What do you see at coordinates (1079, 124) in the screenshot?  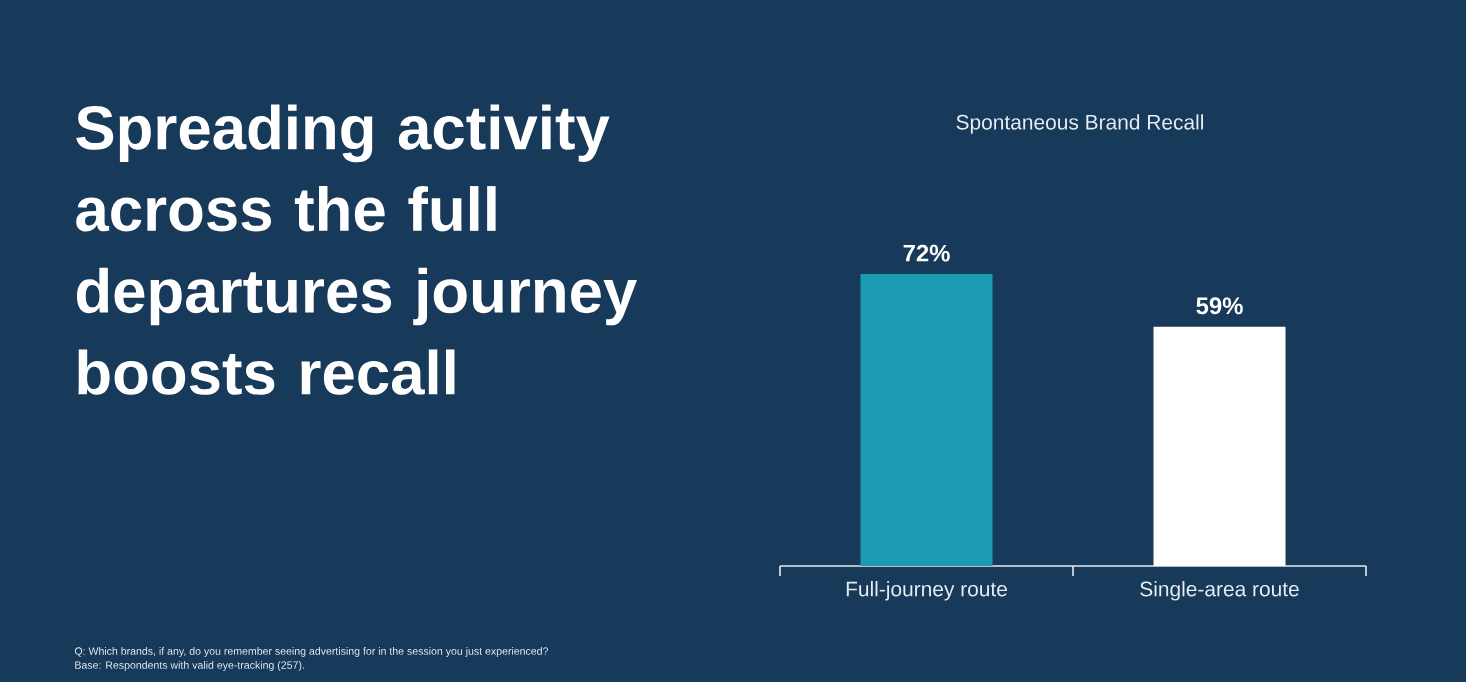 I see `chart-subtitle: Spontaneous Brand Recall` at bounding box center [1079, 124].